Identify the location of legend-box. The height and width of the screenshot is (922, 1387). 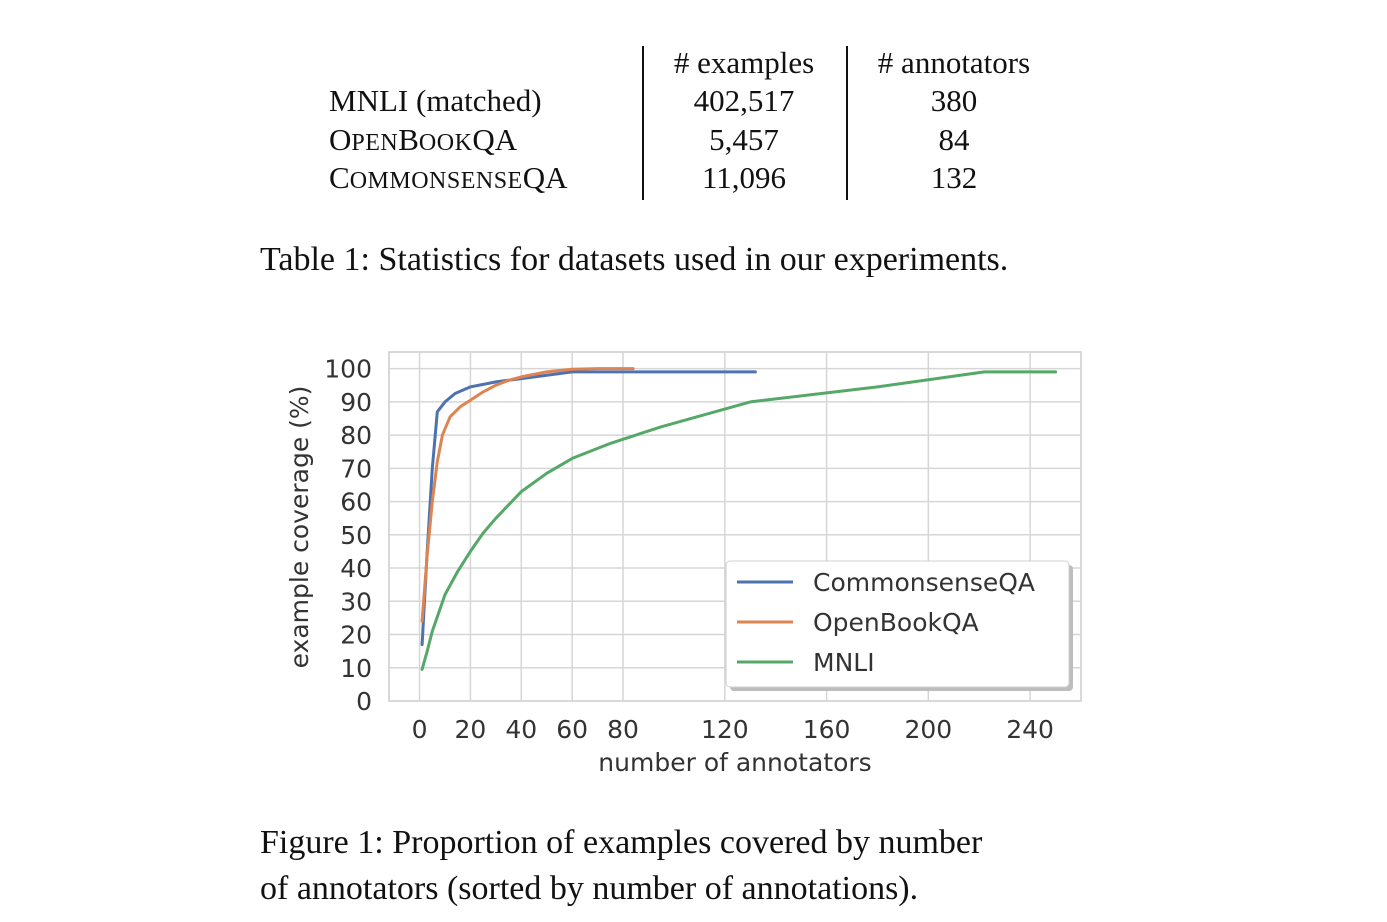
(897, 624).